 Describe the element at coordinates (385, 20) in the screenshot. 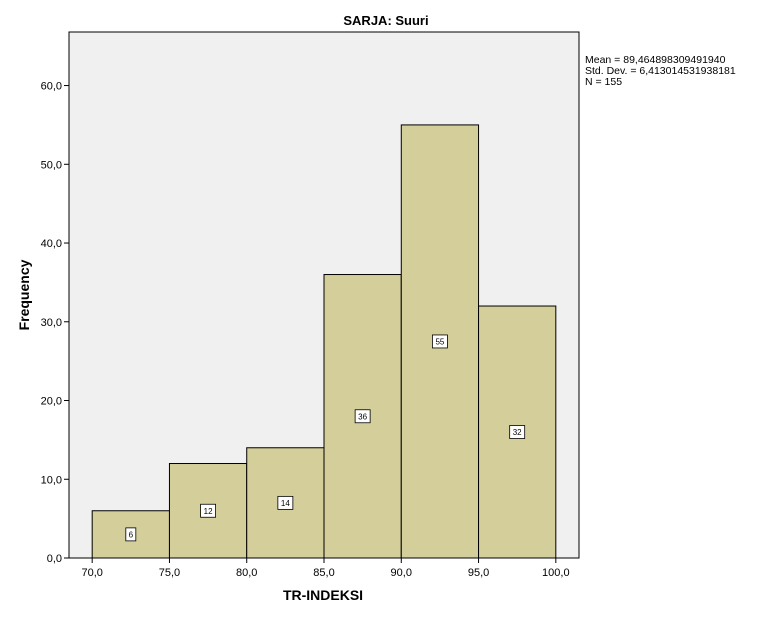

I see `chart-title: SARJA: Suuri` at that location.